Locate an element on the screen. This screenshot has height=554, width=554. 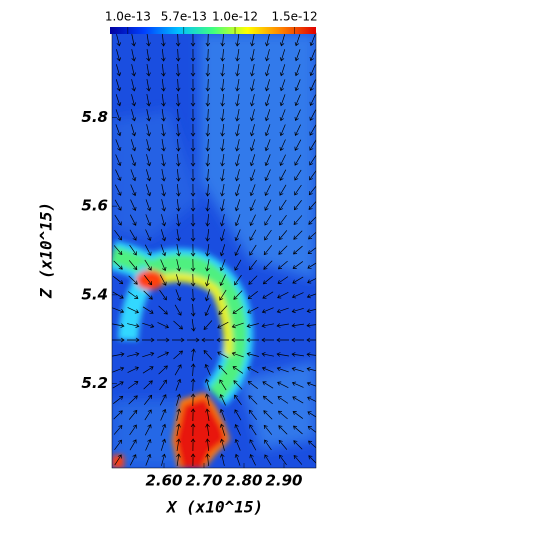
colorbar-tick-label: 5.7e-13 is located at coordinates (184, 17).